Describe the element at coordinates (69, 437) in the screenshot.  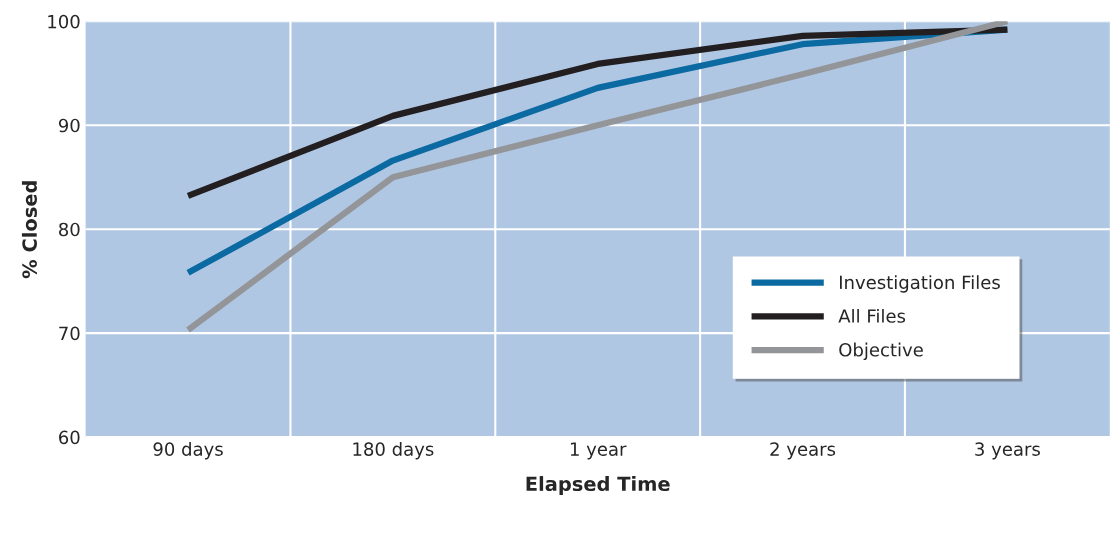
I see `y-tick-label: 60` at that location.